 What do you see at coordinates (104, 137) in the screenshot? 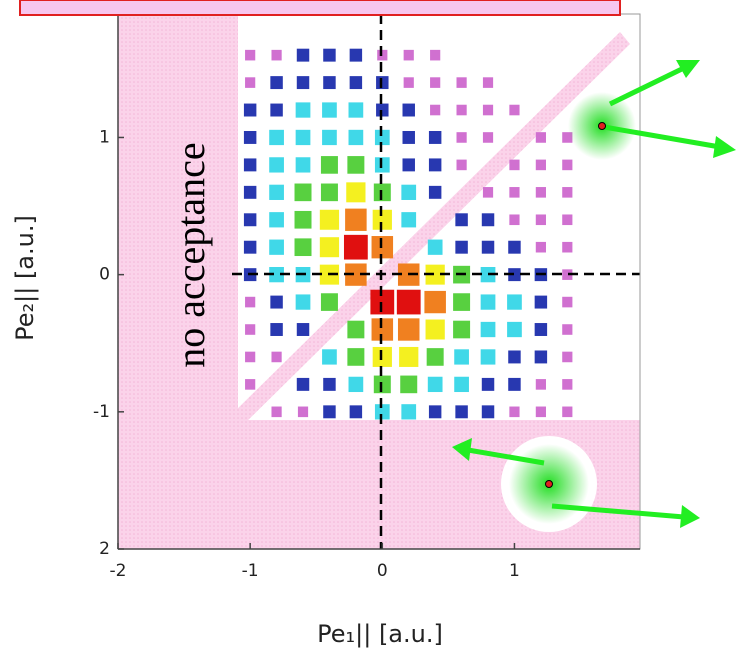
I see `y-tick-label: 1` at bounding box center [104, 137].